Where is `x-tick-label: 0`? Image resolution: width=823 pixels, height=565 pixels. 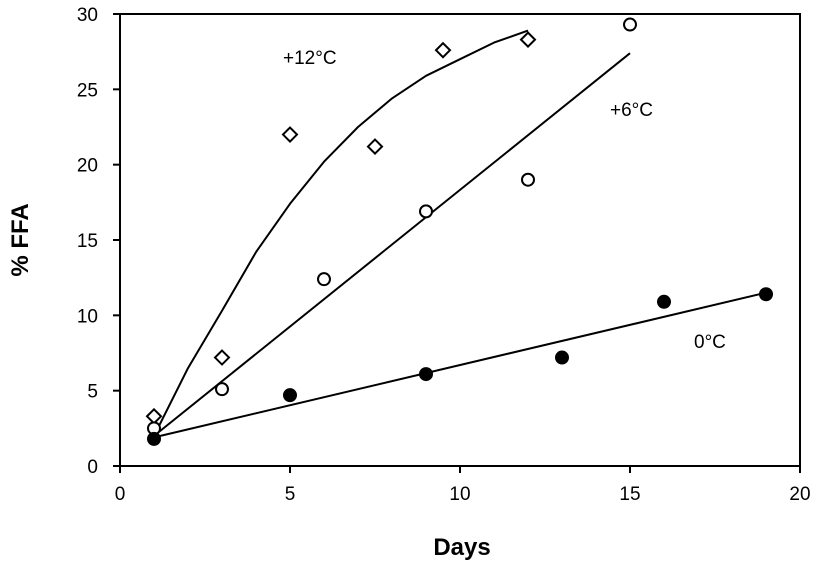
x-tick-label: 0 is located at coordinates (120, 494).